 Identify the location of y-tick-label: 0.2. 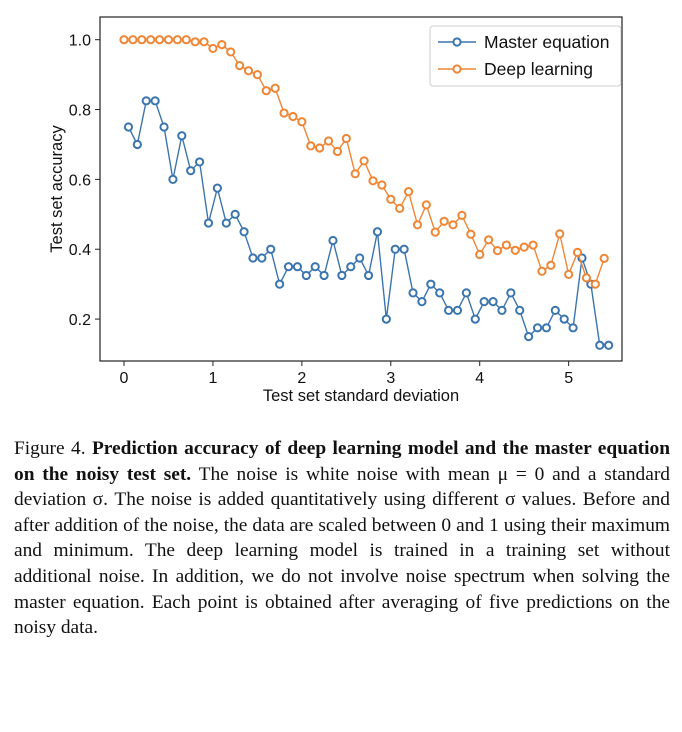
(80, 320).